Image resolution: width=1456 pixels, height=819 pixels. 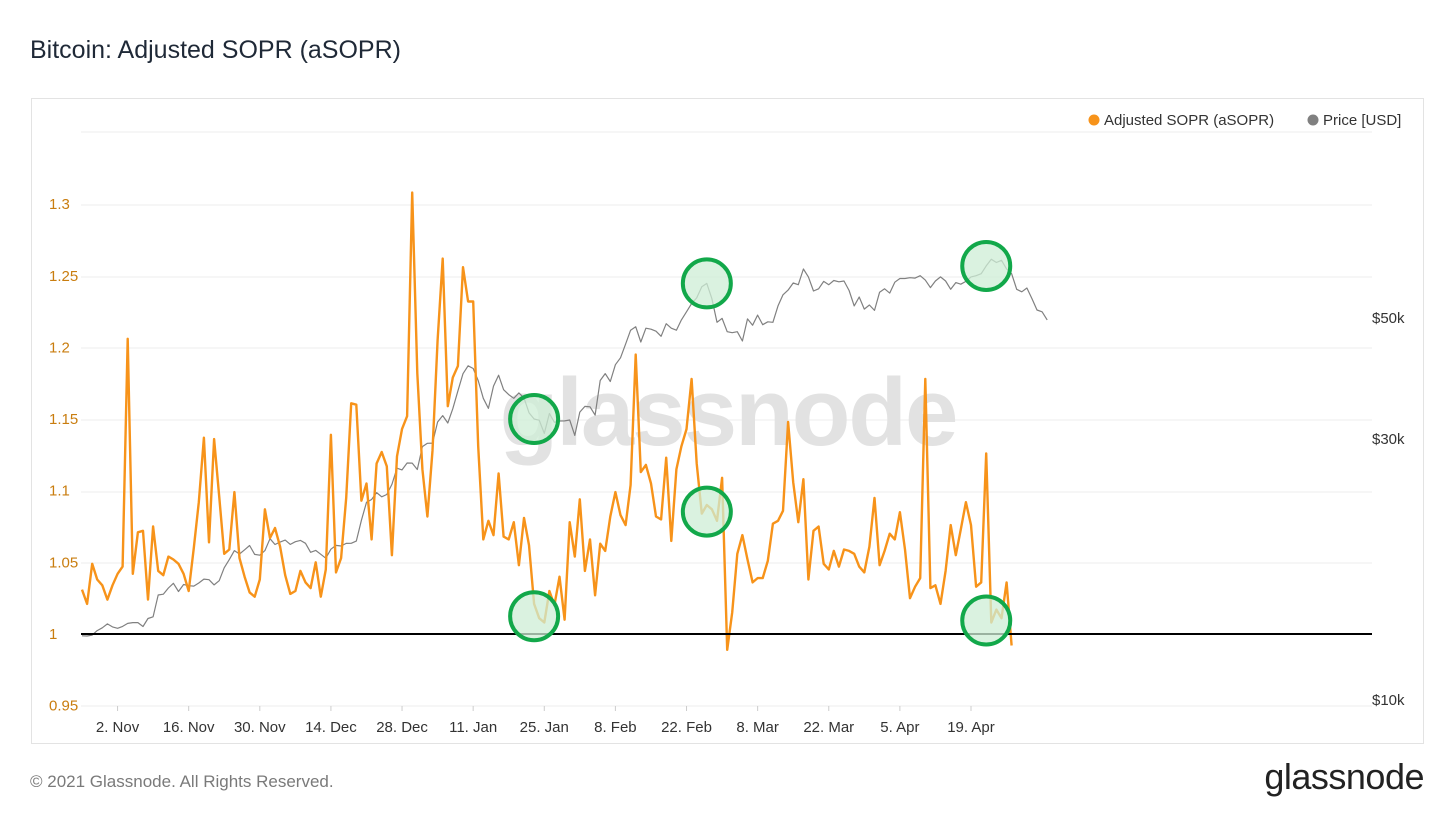 What do you see at coordinates (1313, 120) in the screenshot?
I see `legend-swatch-price` at bounding box center [1313, 120].